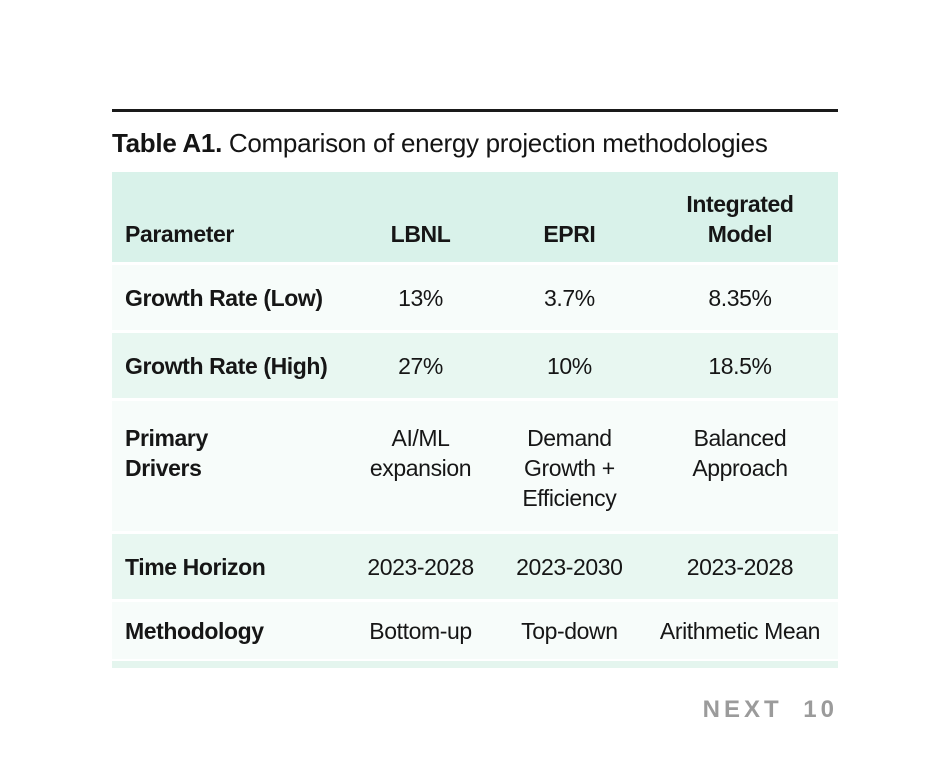  I want to click on cell-integrated: Balanced Approach, so click(740, 453).